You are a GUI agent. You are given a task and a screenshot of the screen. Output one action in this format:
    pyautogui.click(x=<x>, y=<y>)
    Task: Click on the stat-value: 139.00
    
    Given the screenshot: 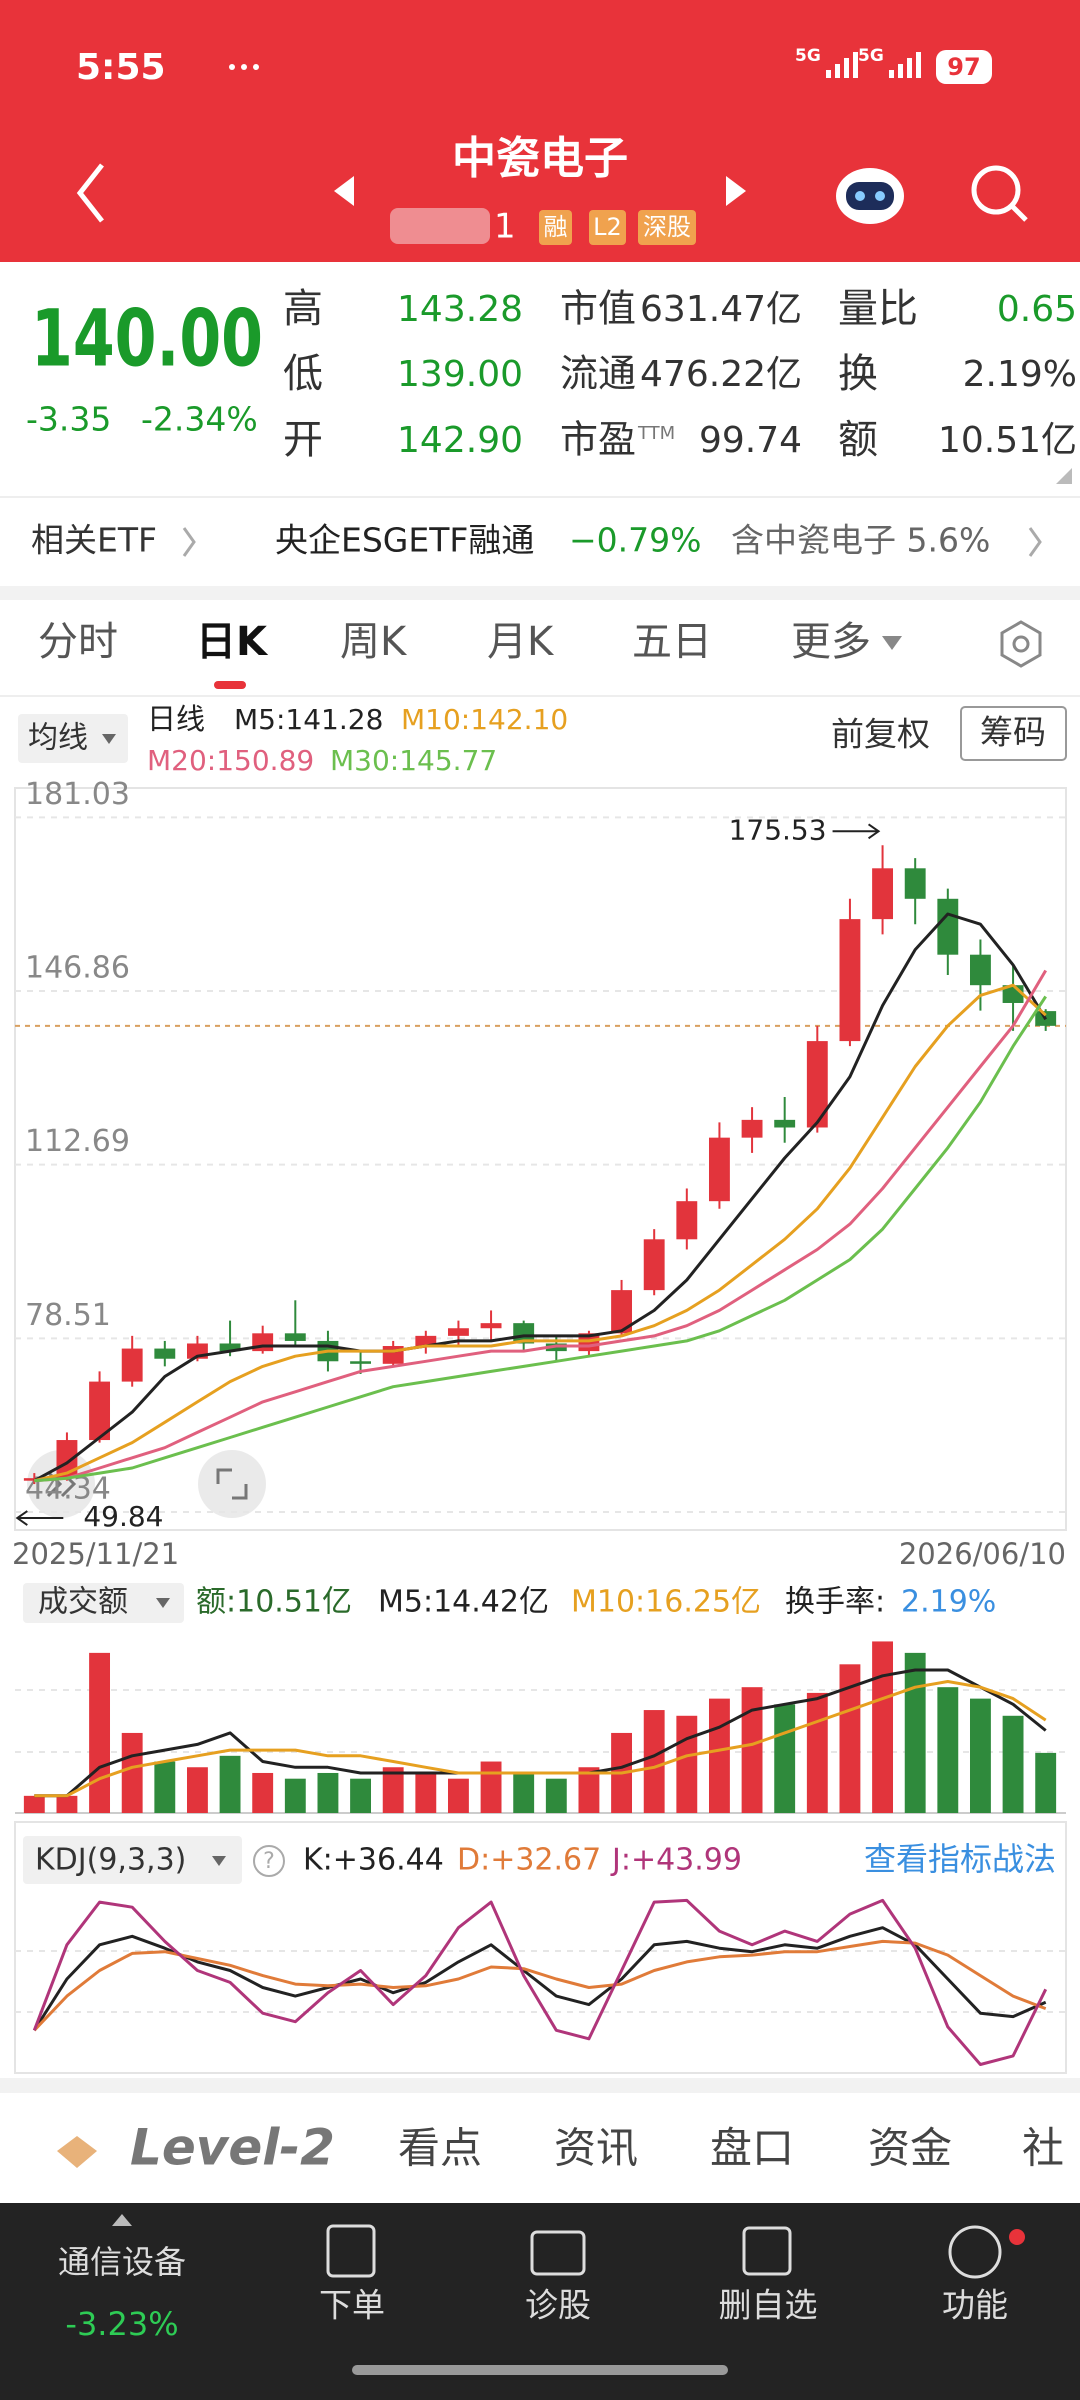 What is the action you would take?
    pyautogui.click(x=460, y=374)
    